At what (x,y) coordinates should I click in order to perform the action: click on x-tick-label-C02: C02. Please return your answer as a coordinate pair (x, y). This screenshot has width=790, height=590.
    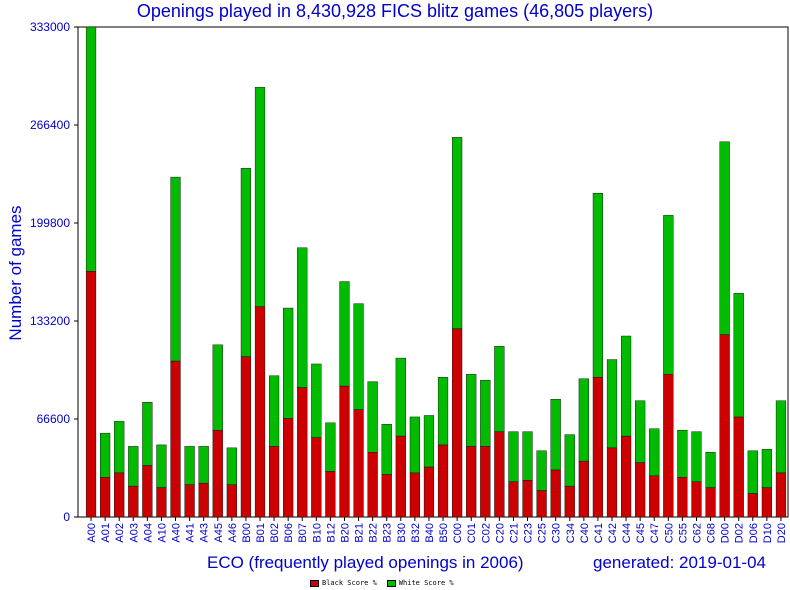
    Looking at the image, I should click on (486, 533).